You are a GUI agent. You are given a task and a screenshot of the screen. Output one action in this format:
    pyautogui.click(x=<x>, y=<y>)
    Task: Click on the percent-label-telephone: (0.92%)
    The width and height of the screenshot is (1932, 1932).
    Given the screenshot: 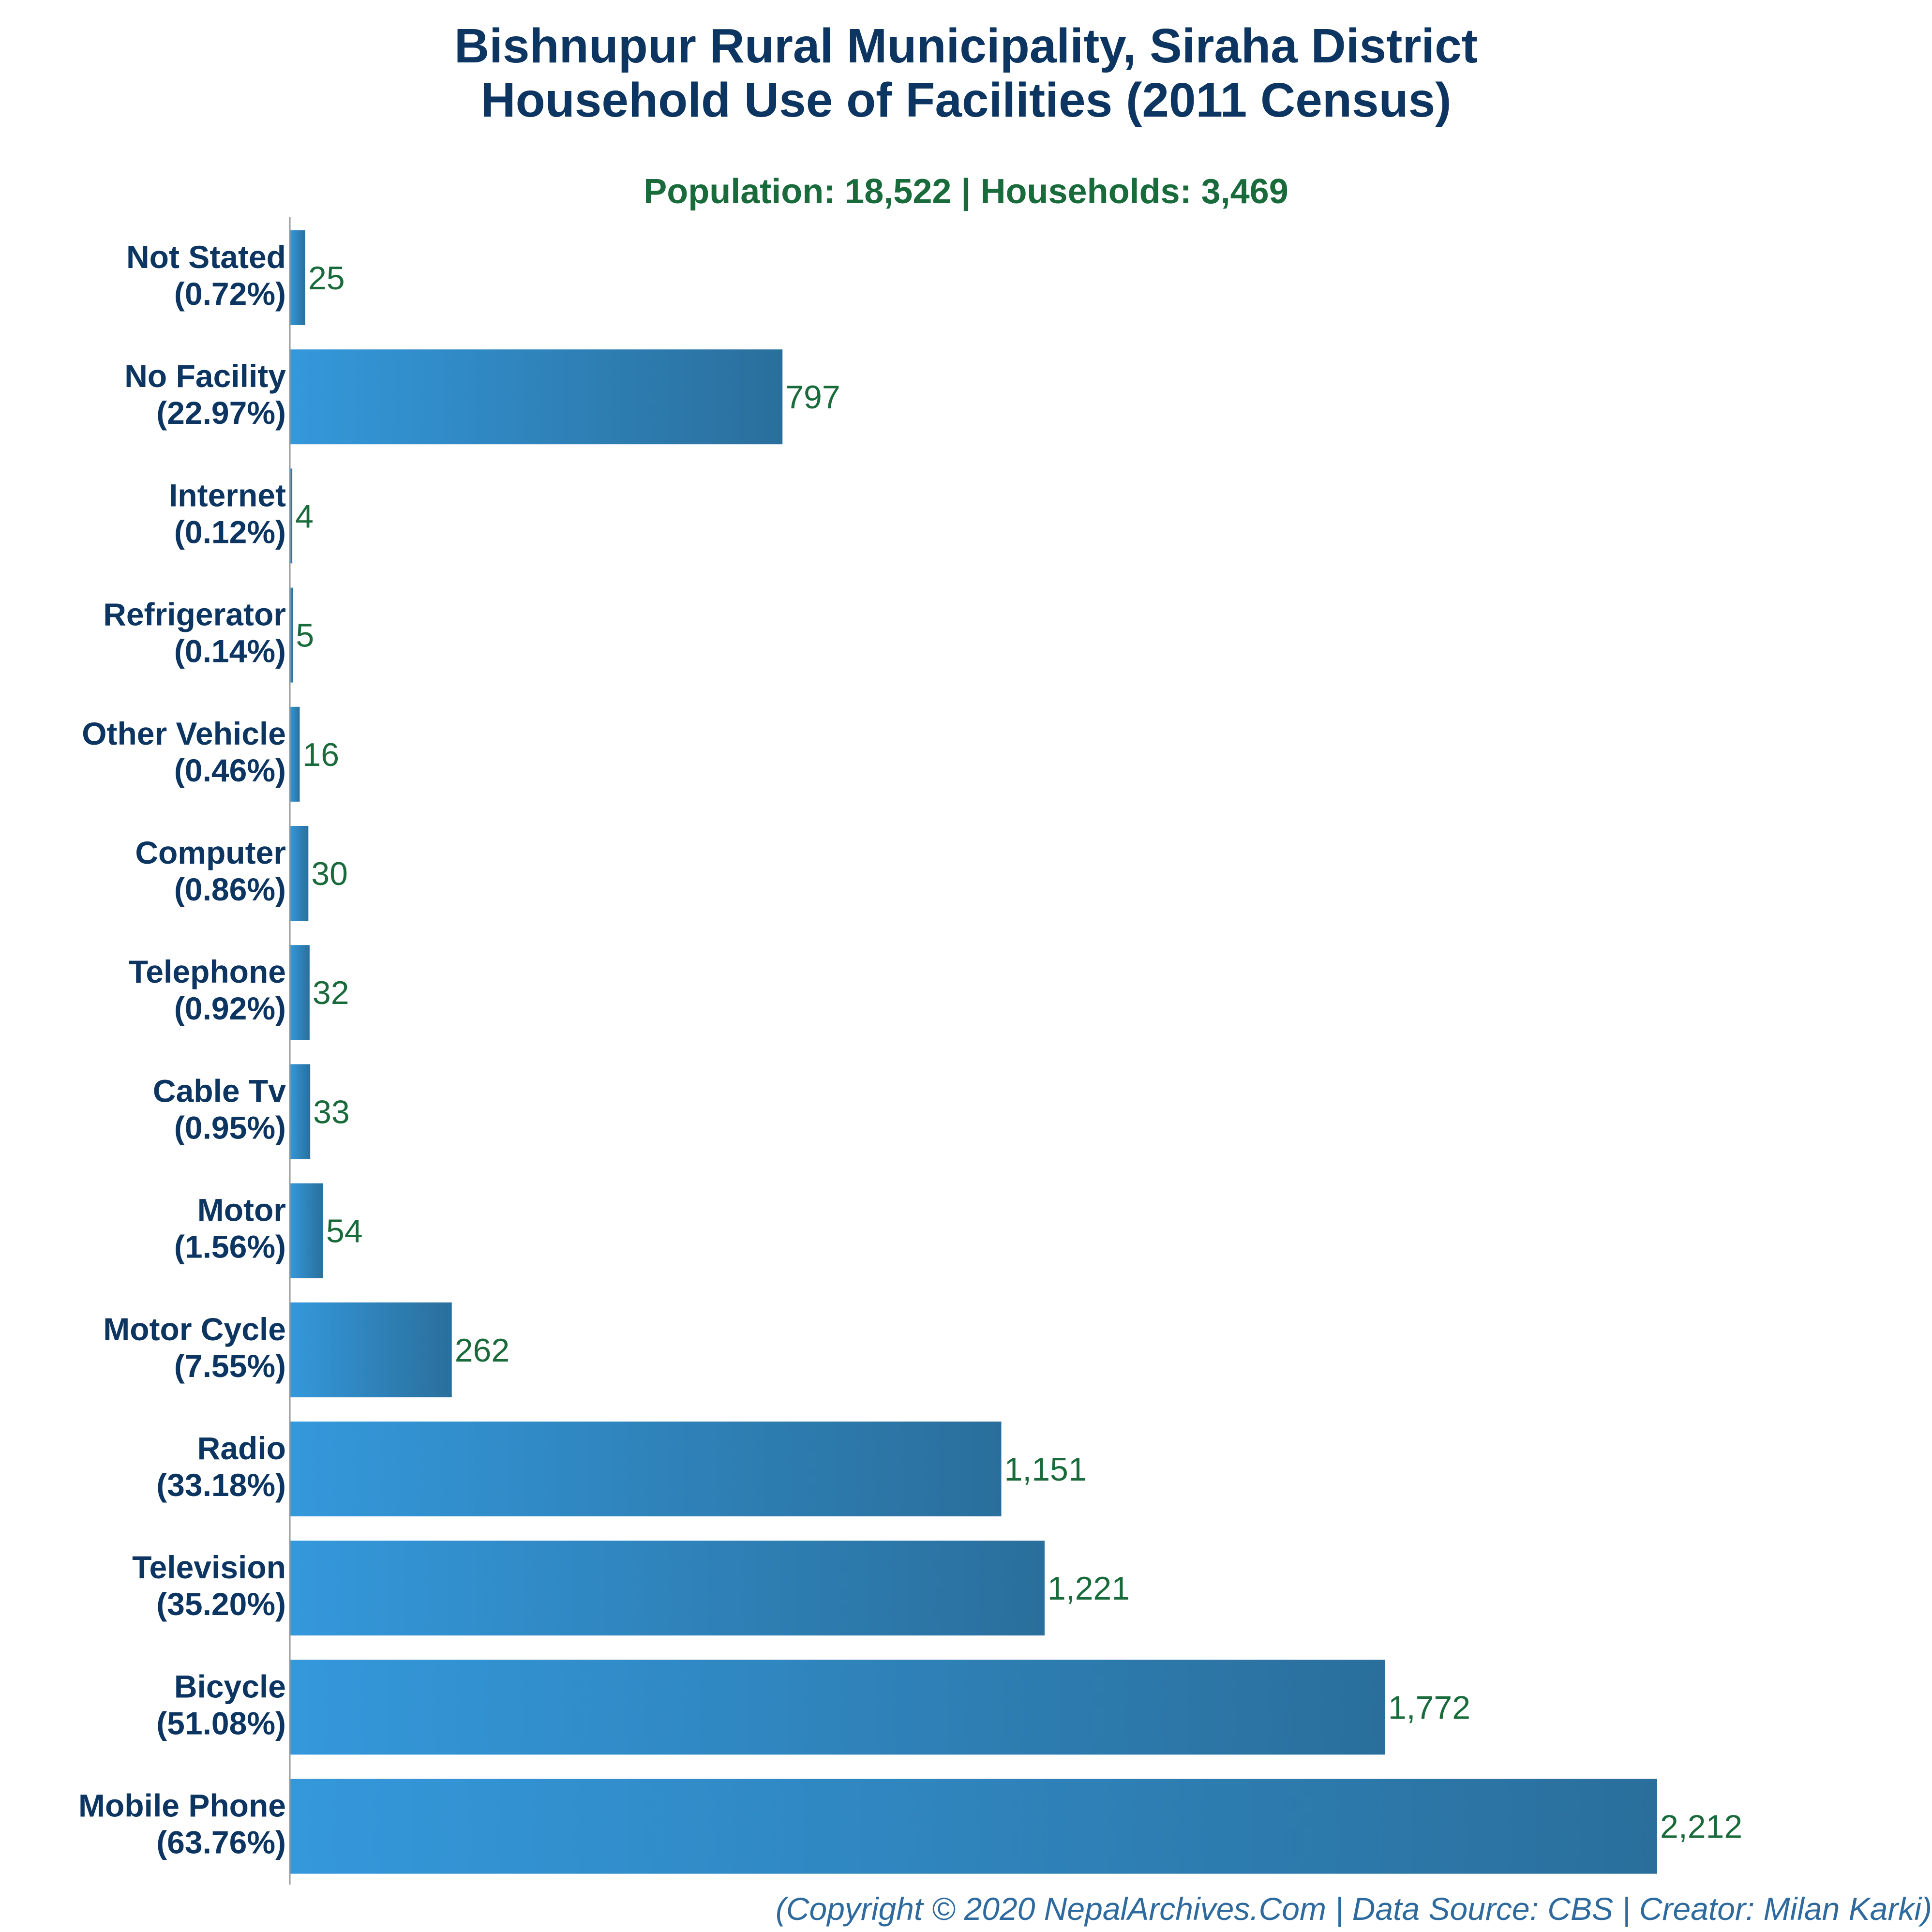 What is the action you would take?
    pyautogui.click(x=230, y=1008)
    